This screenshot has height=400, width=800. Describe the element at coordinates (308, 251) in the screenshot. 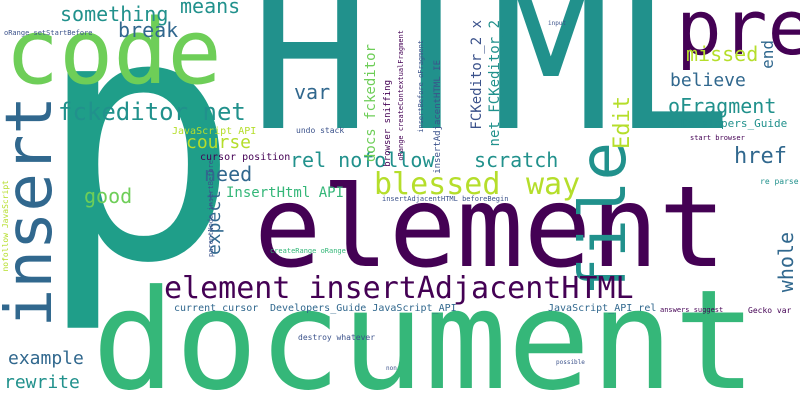

I see `word-createrange-orange: createRange oRange` at that location.